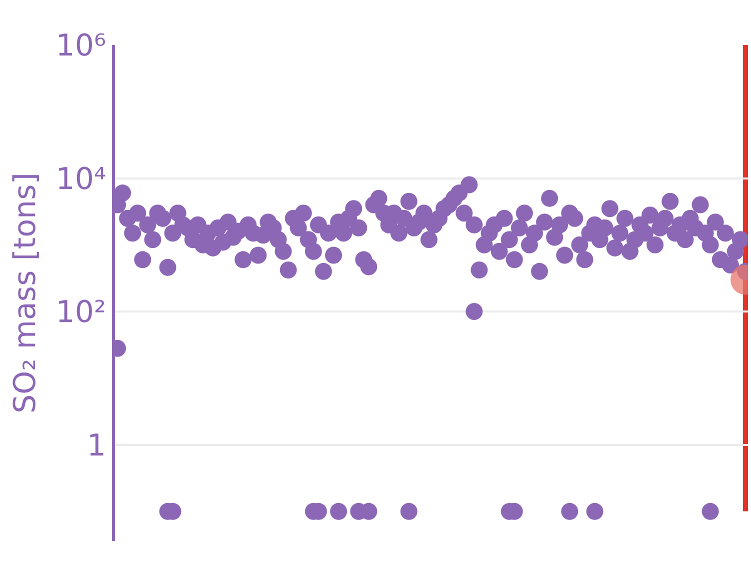  I want to click on y-tick-label: 10², so click(81, 312).